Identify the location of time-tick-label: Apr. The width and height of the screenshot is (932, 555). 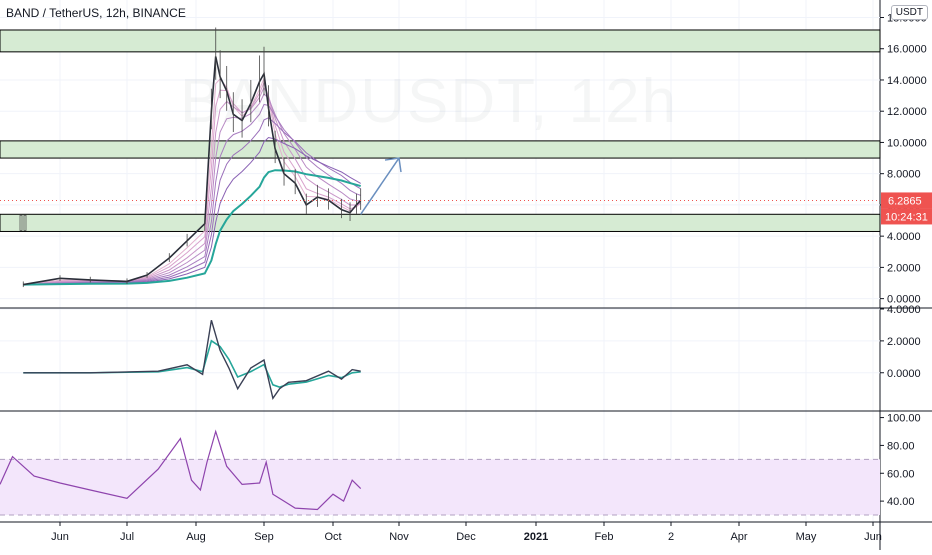
(738, 537).